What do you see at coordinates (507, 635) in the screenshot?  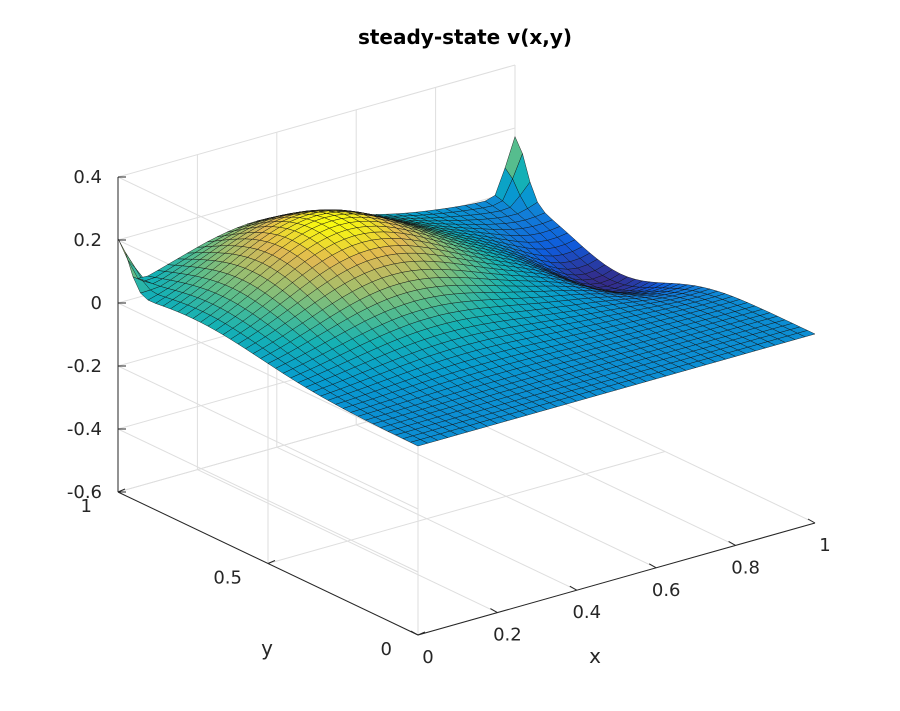 I see `x-tick-label: 0.2` at bounding box center [507, 635].